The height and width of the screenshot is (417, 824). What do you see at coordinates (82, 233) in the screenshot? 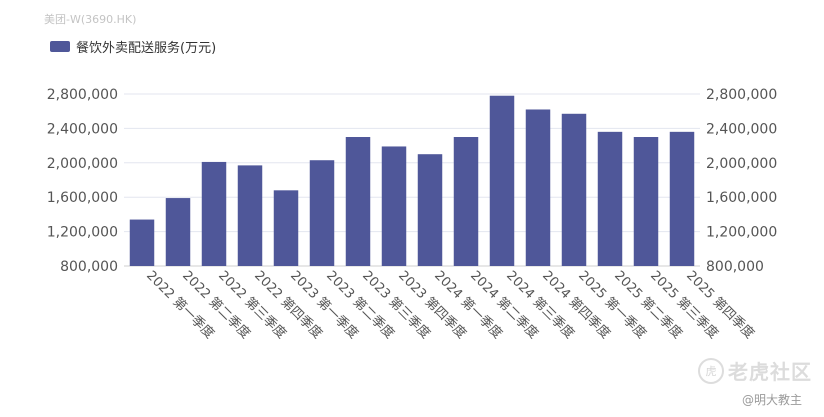
I see `y-tick-label-left: 1,200,000` at bounding box center [82, 233].